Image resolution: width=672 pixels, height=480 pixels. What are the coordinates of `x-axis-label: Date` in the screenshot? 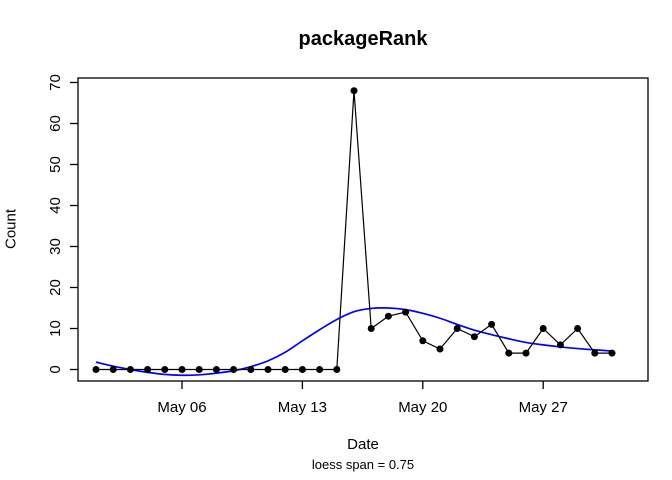 It's located at (363, 444).